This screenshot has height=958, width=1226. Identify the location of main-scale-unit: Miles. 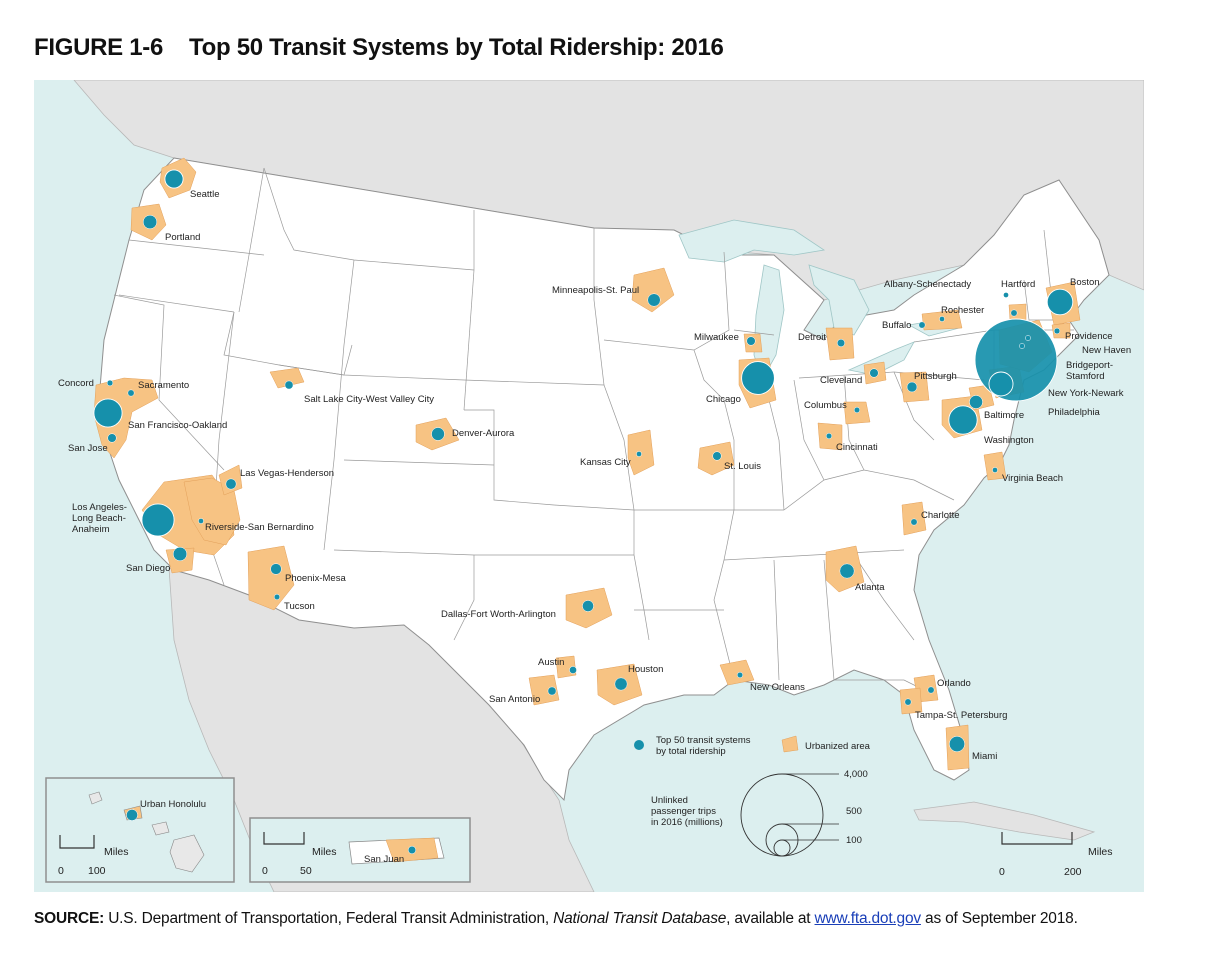
(1100, 852).